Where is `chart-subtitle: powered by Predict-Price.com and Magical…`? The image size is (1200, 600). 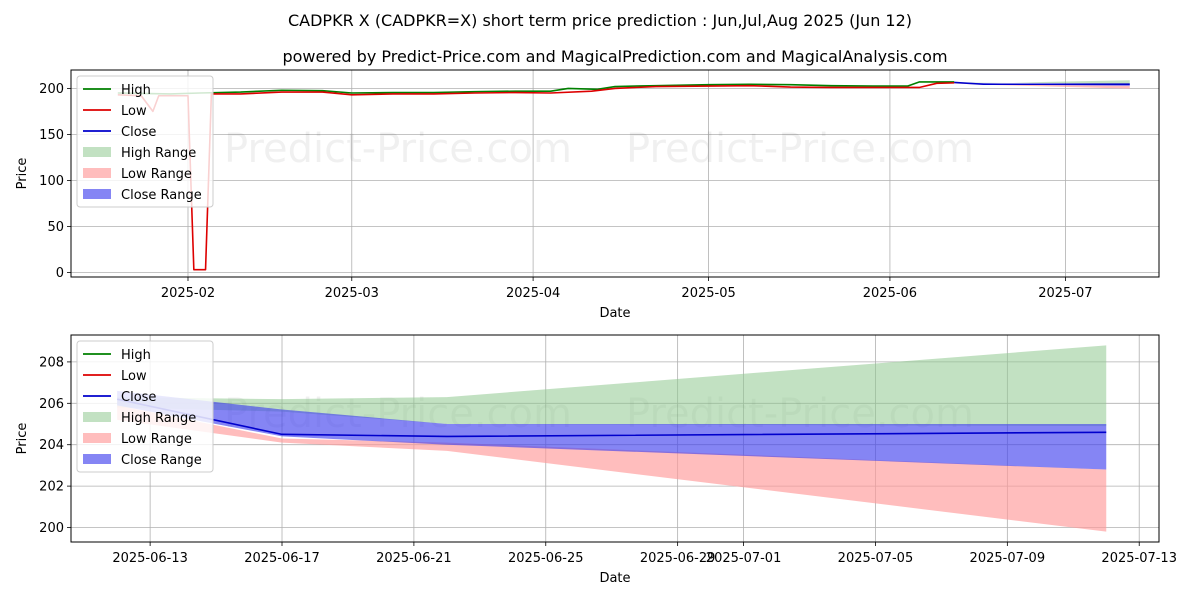 chart-subtitle: powered by Predict-Price.com and Magical… is located at coordinates (614, 56).